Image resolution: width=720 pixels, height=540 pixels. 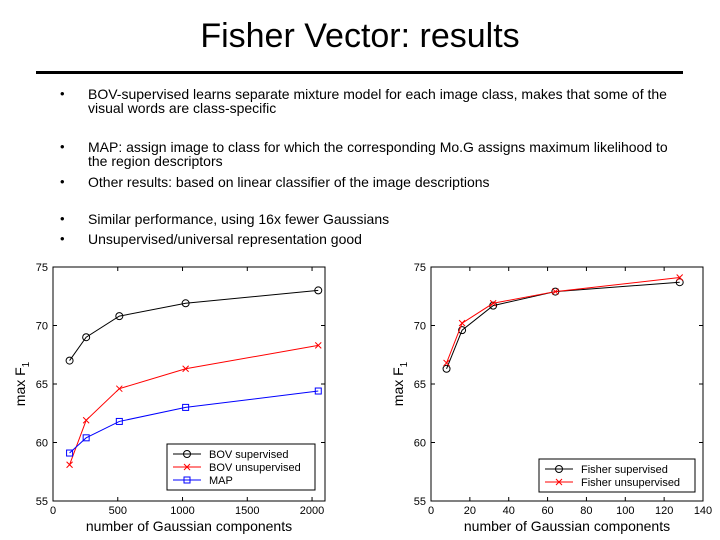 I want to click on x-tick-label: 2000, so click(x=312, y=511).